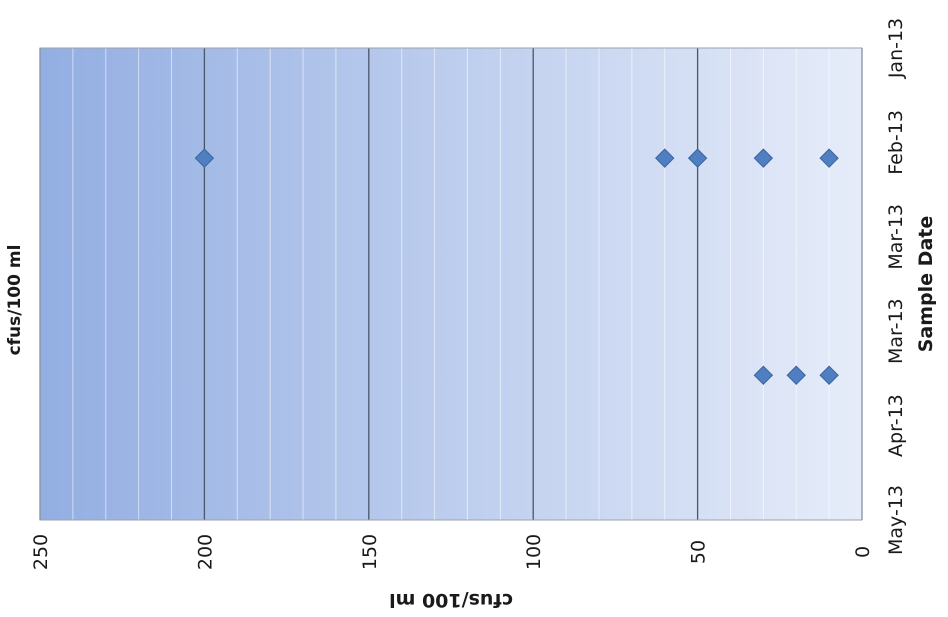  Describe the element at coordinates (896, 425) in the screenshot. I see `x-tick-label: Apr-13` at that location.